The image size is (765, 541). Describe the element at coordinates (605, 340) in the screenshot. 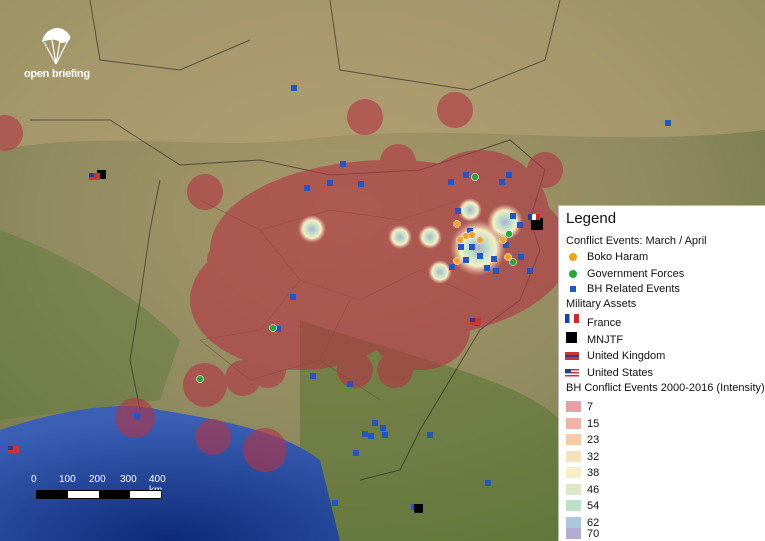

I see `legend-item-mnjtf: MNJTF` at that location.